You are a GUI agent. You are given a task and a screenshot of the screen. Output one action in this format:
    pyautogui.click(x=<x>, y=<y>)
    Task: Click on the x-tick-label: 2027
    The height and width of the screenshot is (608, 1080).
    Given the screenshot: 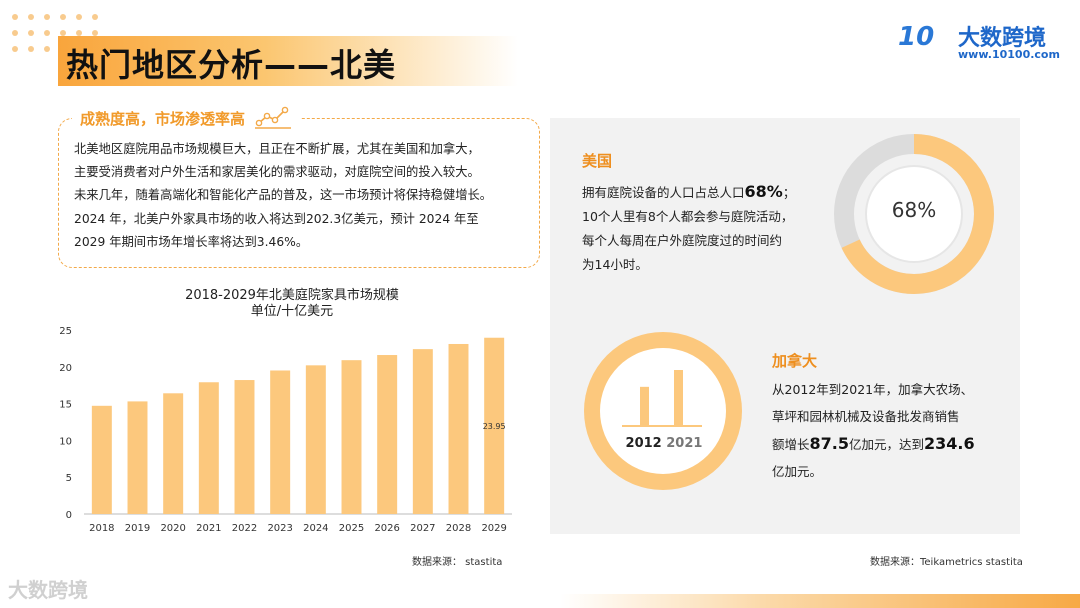 What is the action you would take?
    pyautogui.click(x=422, y=528)
    